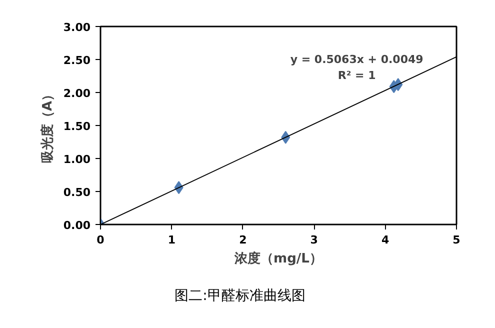 The image size is (495, 328). Describe the element at coordinates (100, 240) in the screenshot. I see `x-tick-label: 0` at that location.